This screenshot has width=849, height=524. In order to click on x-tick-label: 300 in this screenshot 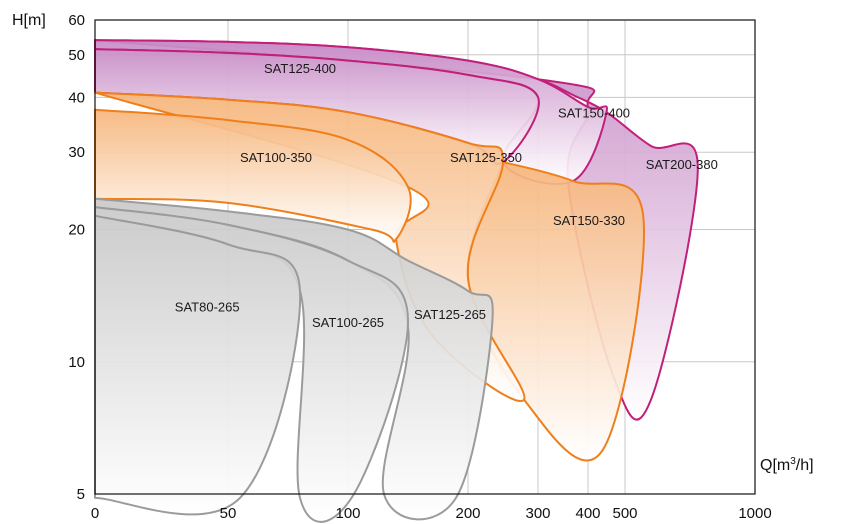, I will do `click(537, 513)`.